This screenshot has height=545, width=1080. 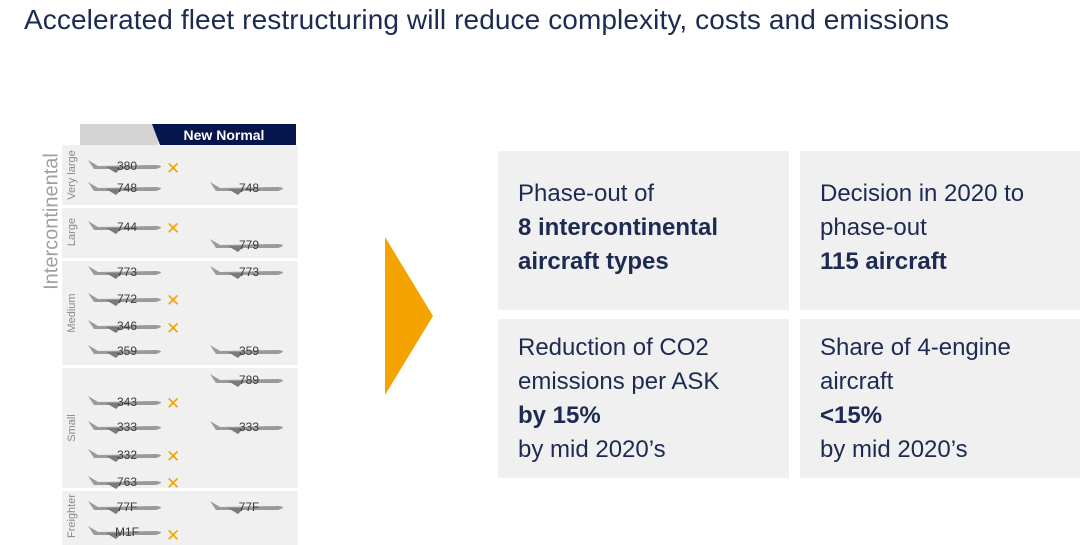 I want to click on aircraft-77f: 77F, so click(x=131, y=507).